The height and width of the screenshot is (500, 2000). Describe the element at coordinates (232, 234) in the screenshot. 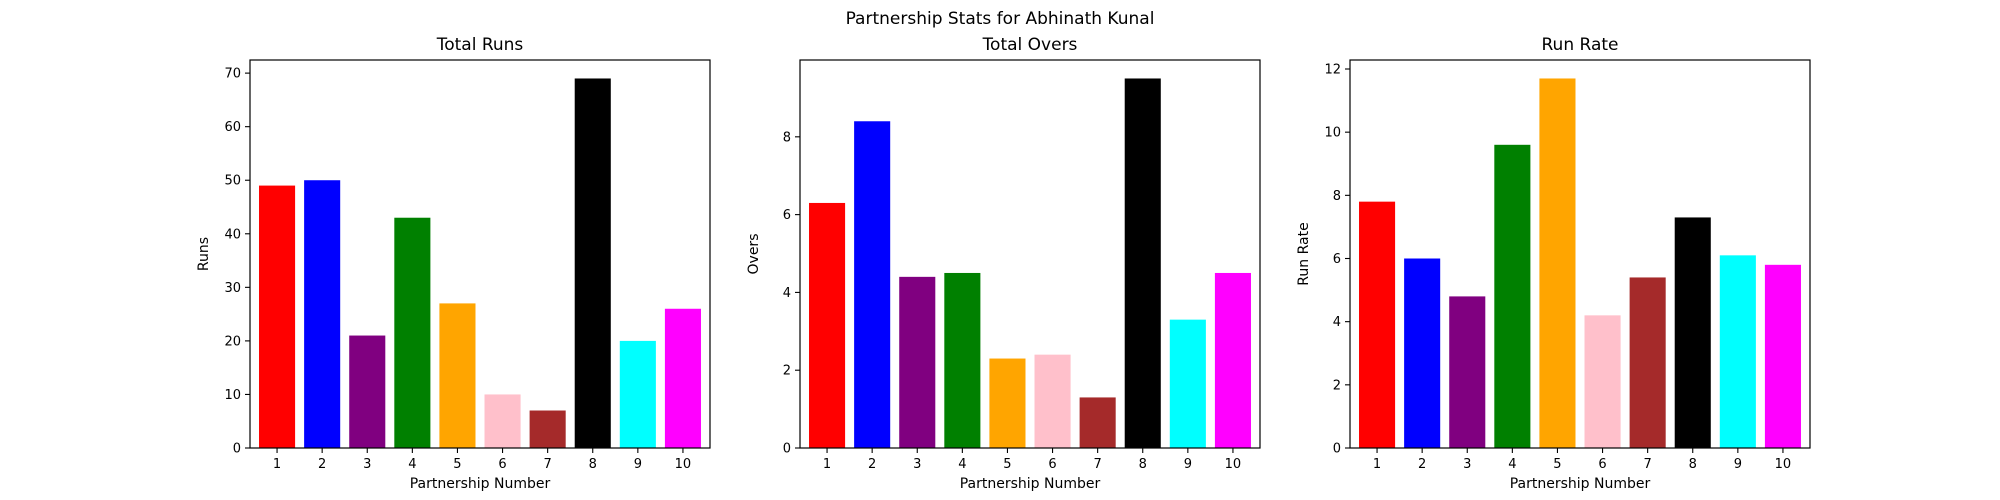

I see `y-tick-label: 40` at that location.